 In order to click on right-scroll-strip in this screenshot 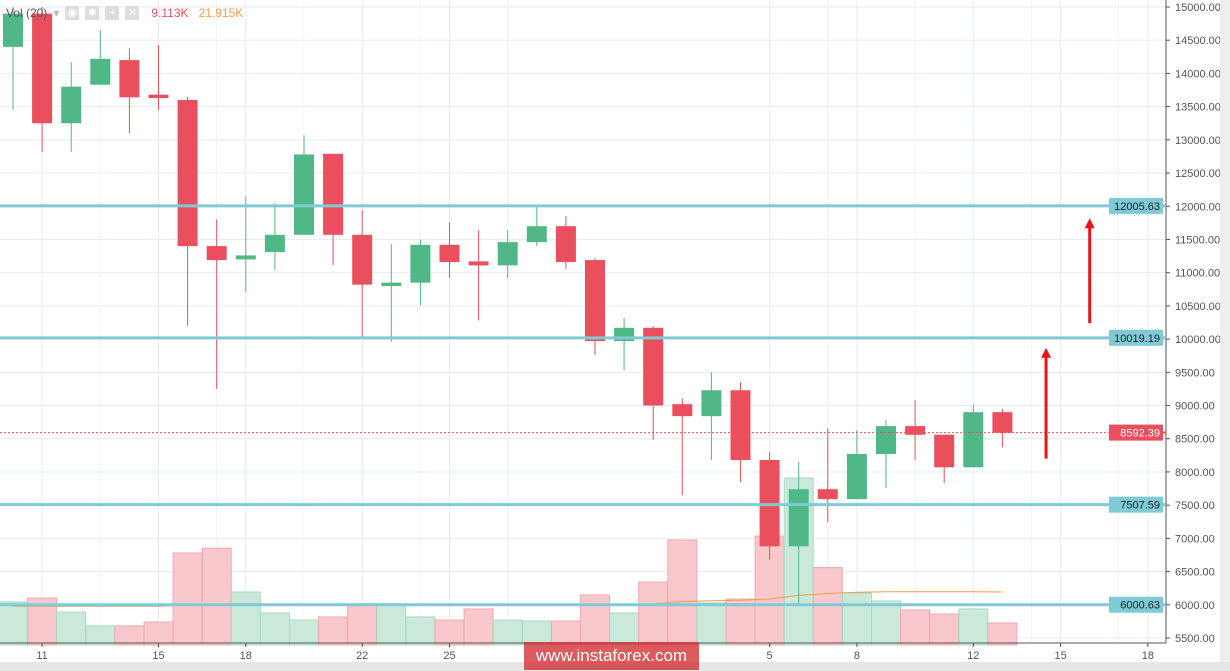, I will do `click(1225, 335)`.